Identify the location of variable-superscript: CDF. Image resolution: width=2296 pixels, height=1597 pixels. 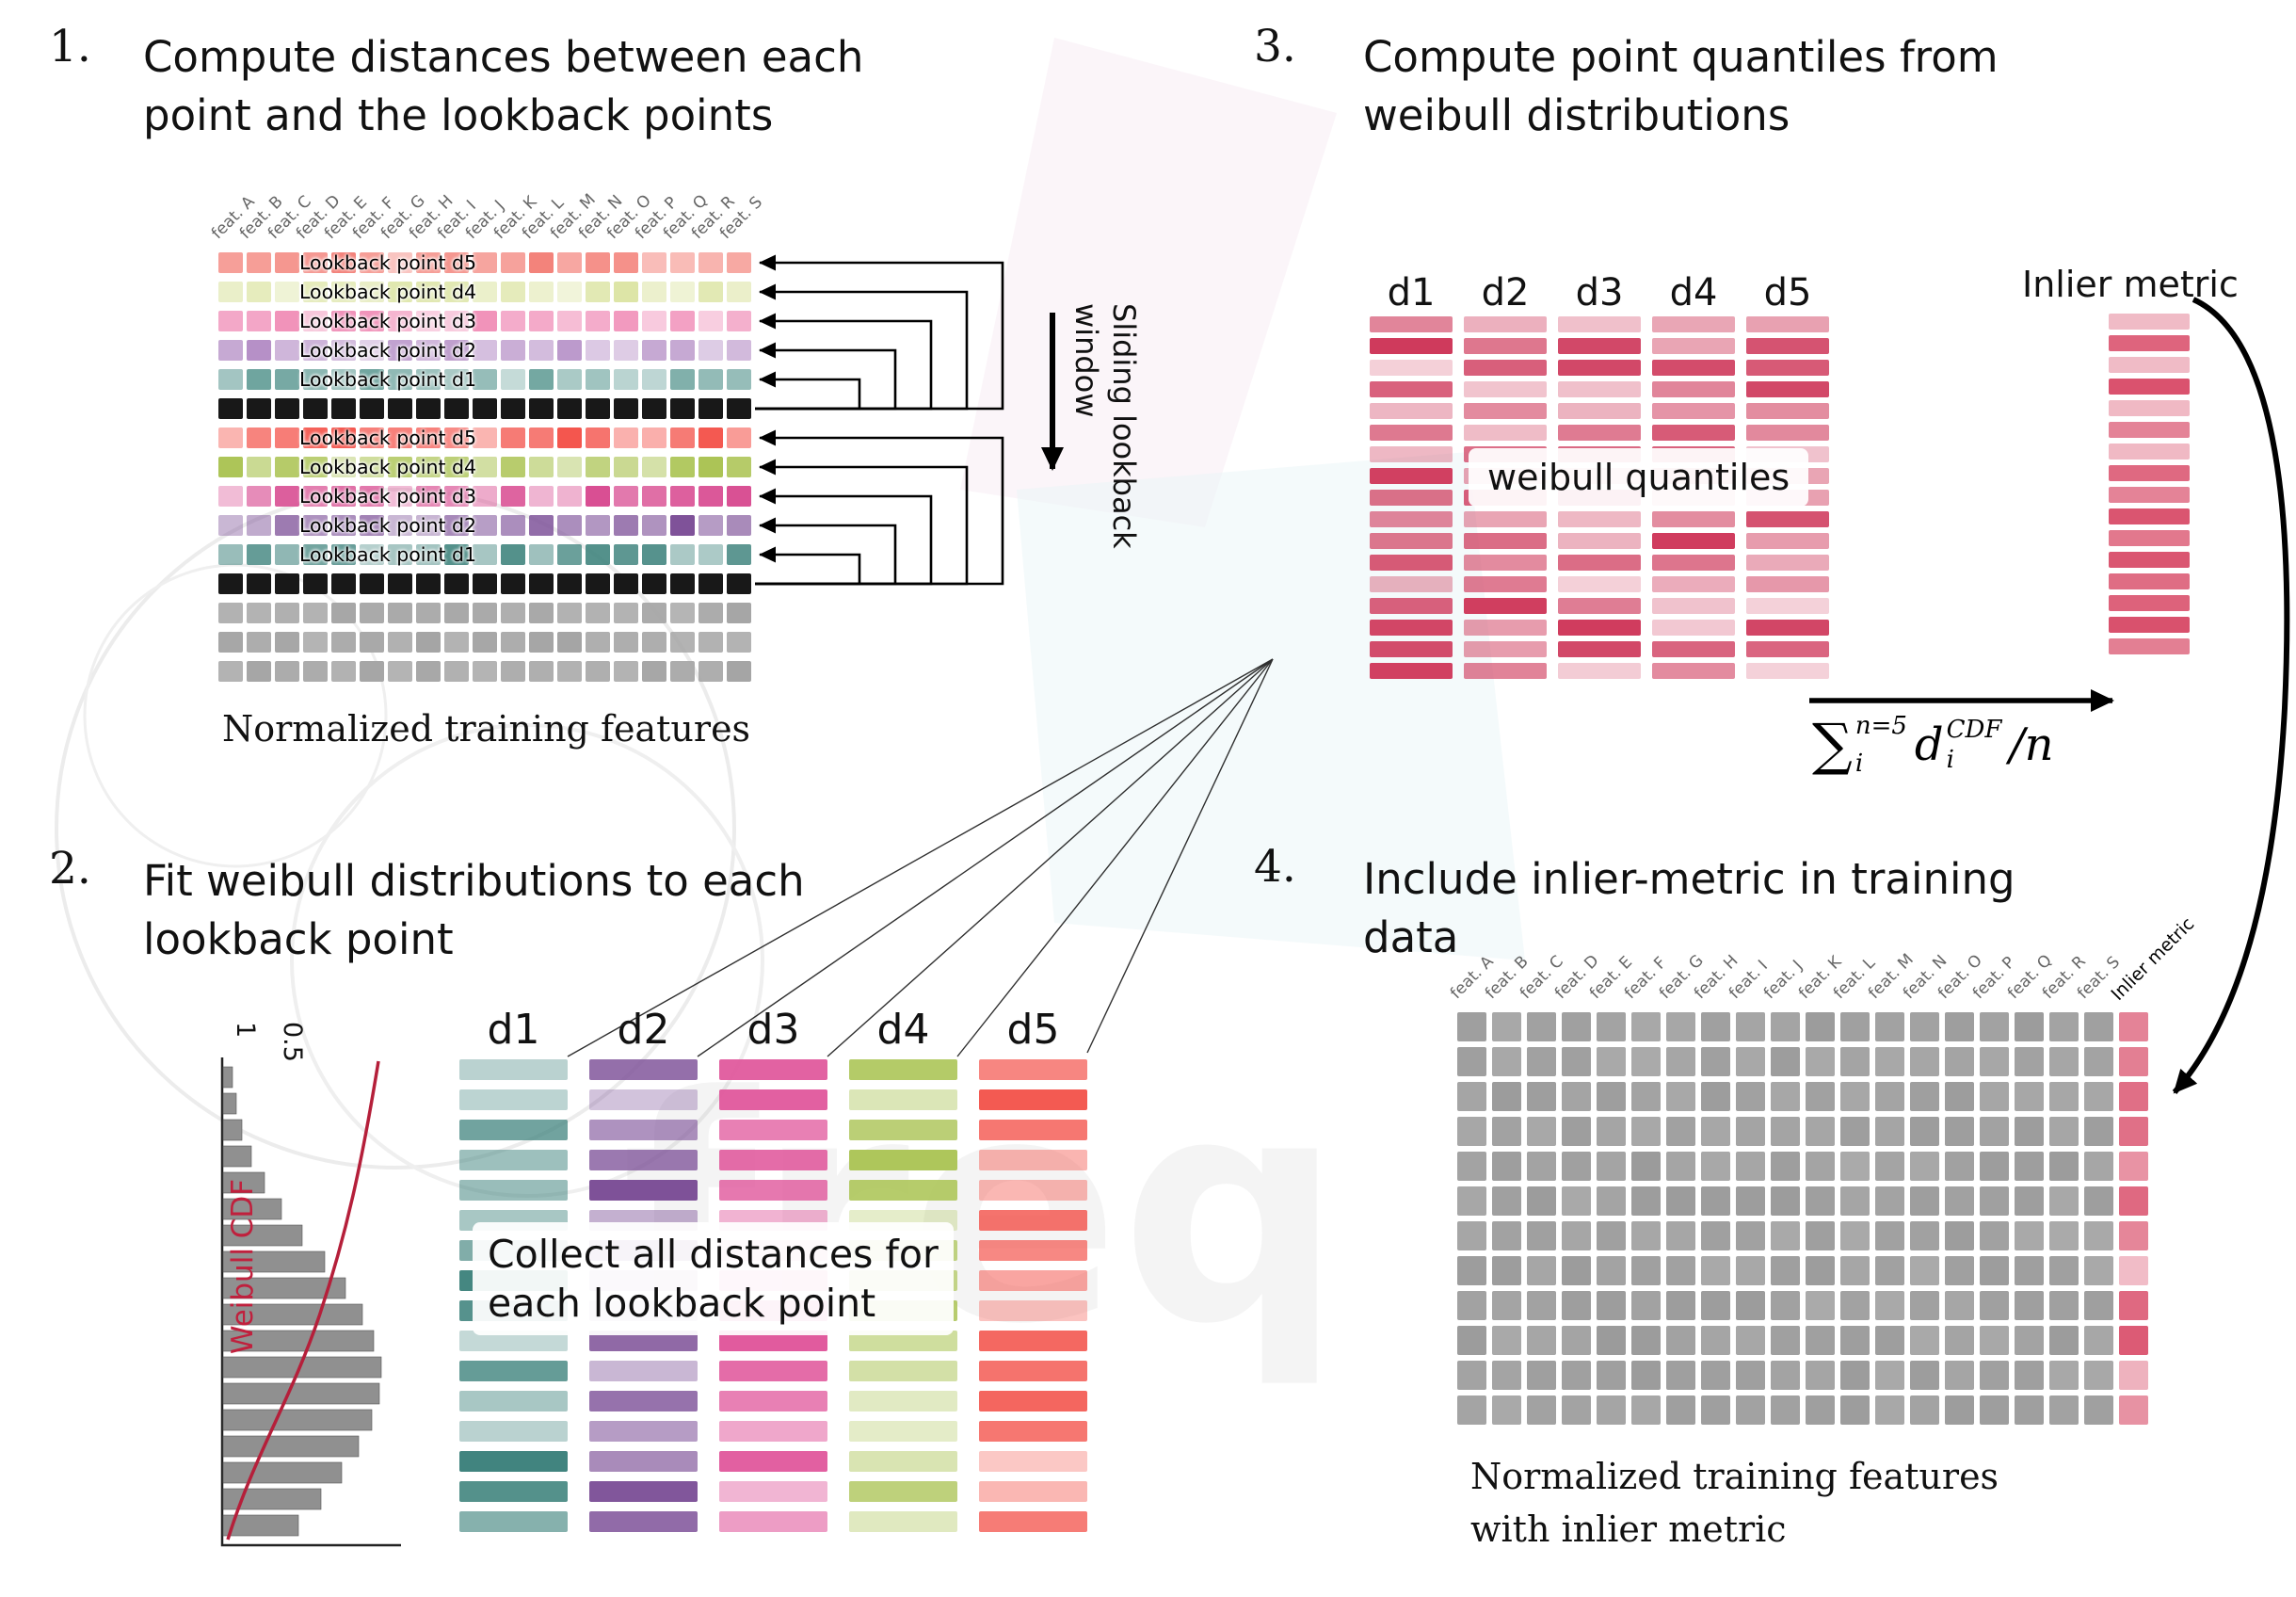
(1974, 730).